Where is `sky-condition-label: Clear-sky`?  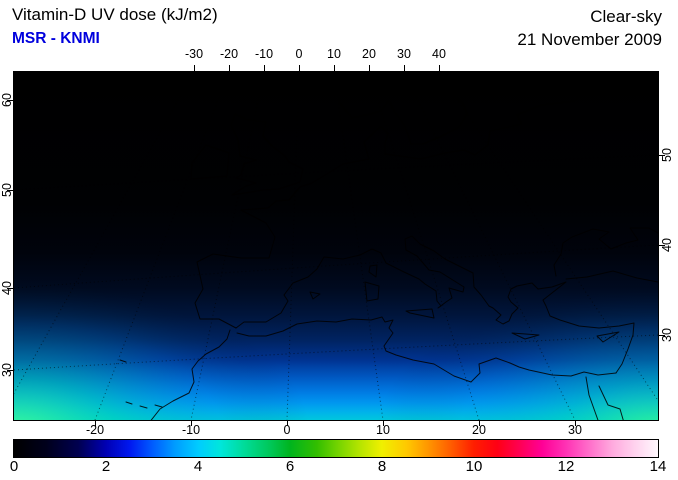 sky-condition-label: Clear-sky is located at coordinates (626, 16).